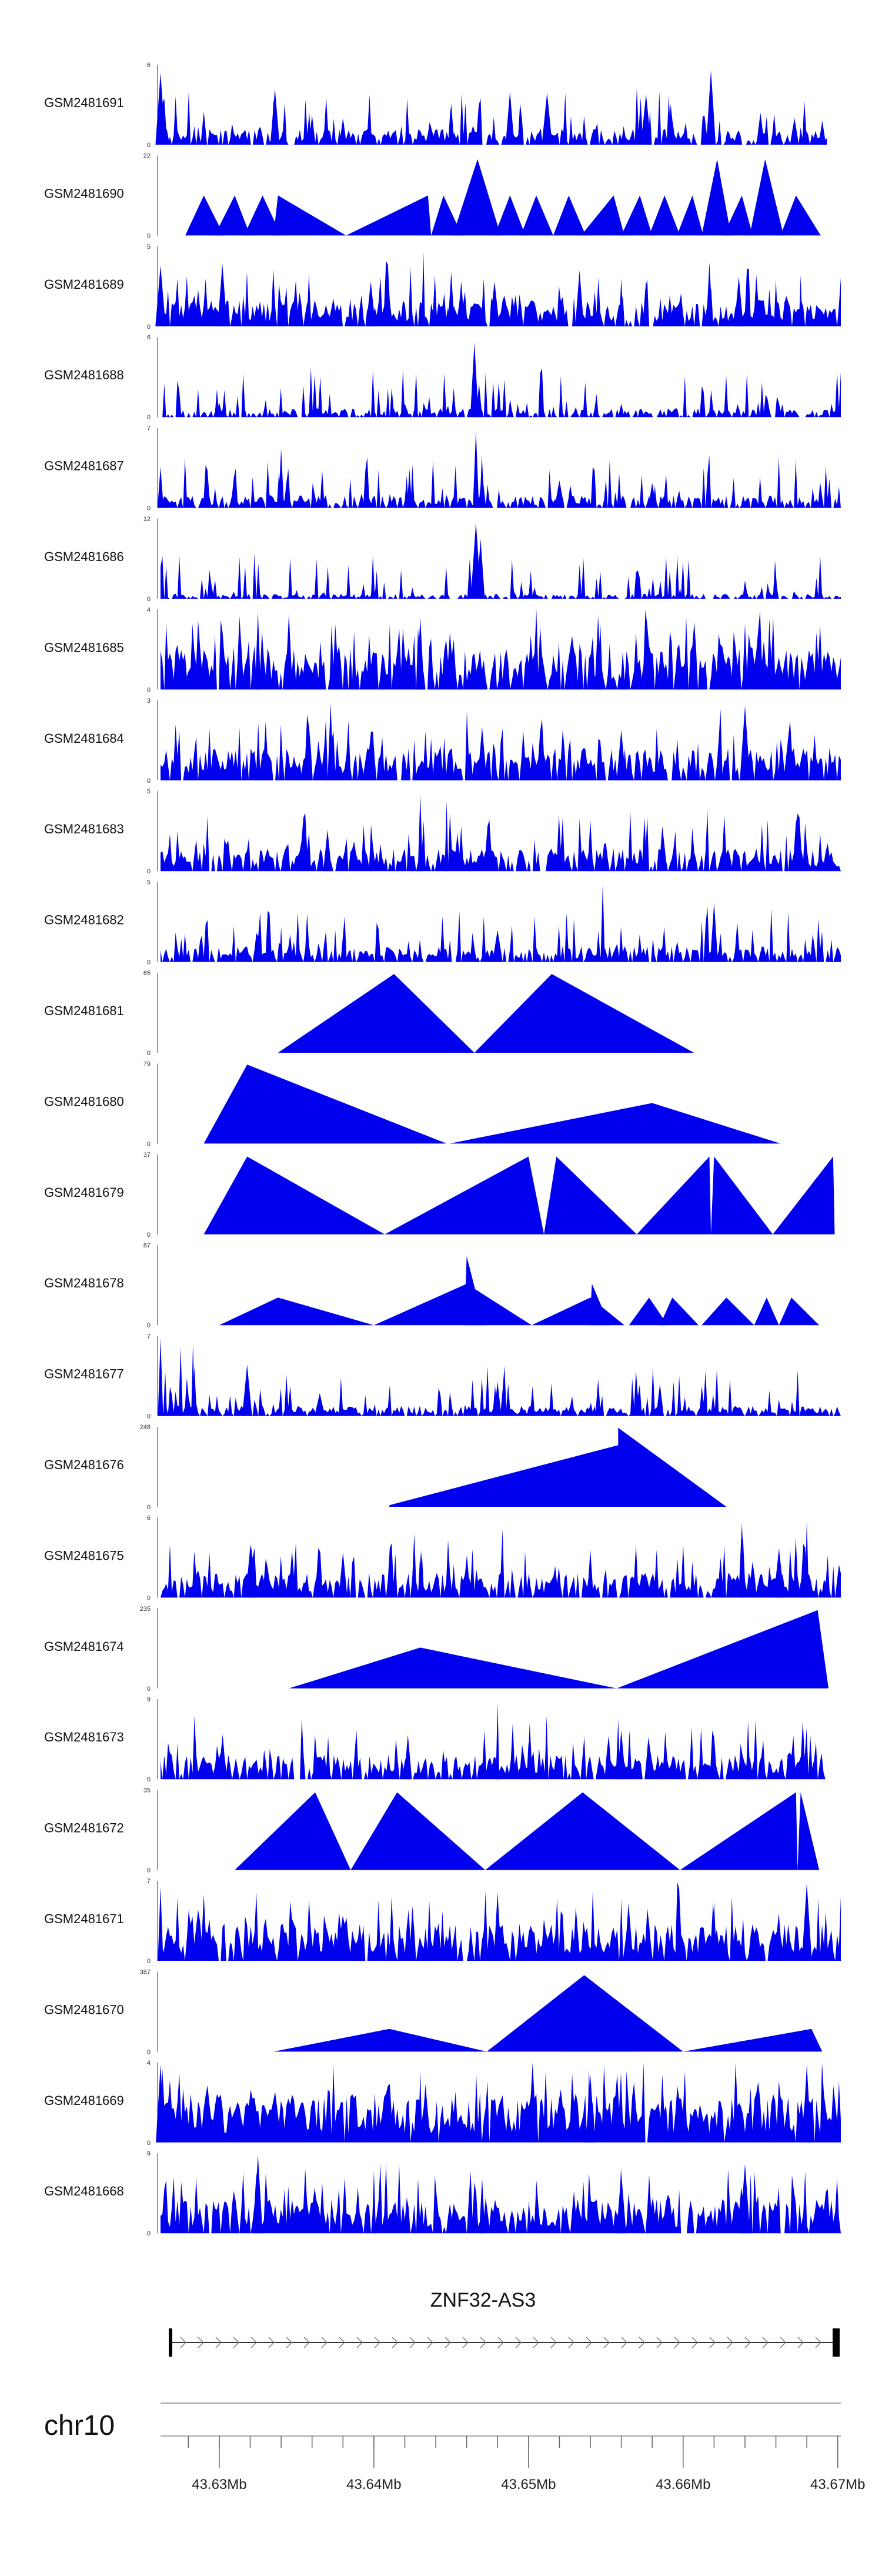  I want to click on coverage-track: GSM2481683 5 0, so click(442, 831).